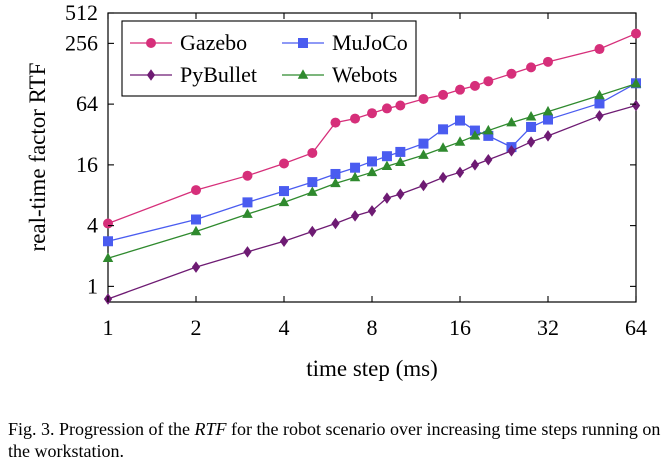  What do you see at coordinates (636, 327) in the screenshot?
I see `x-tick-label: 64` at bounding box center [636, 327].